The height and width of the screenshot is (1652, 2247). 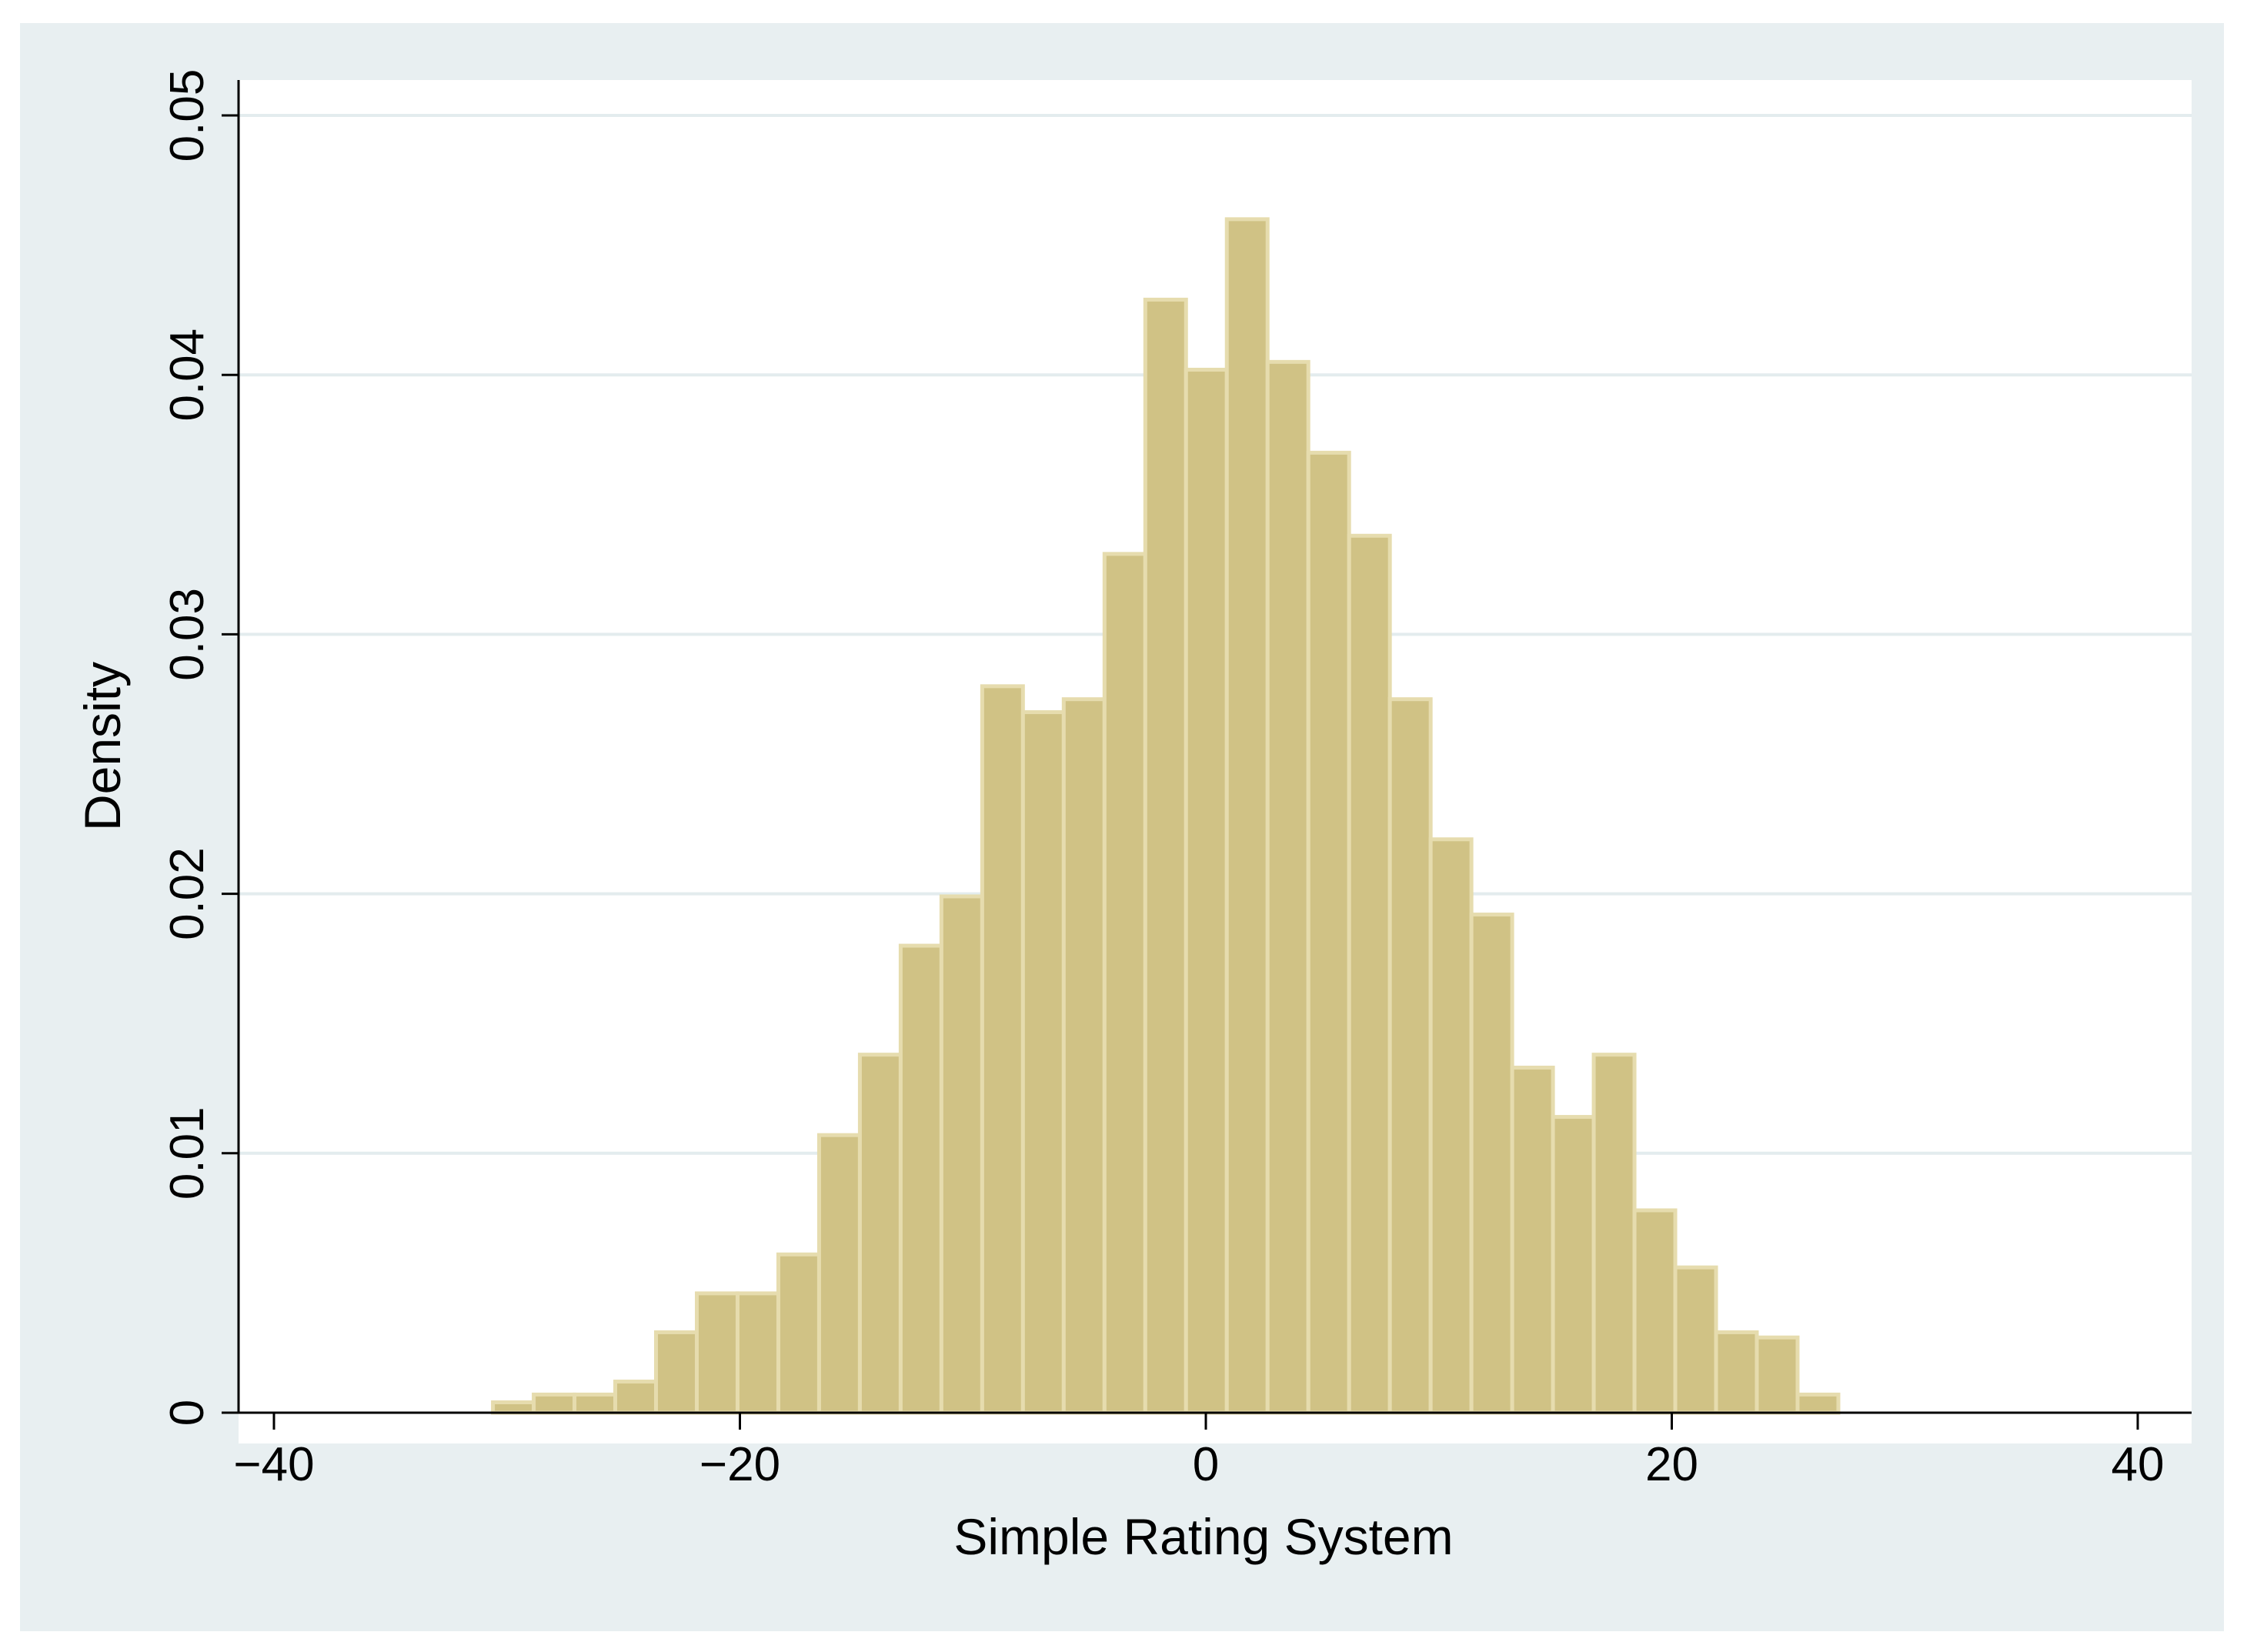 I want to click on y-tick-label: 0.02, so click(x=187, y=893).